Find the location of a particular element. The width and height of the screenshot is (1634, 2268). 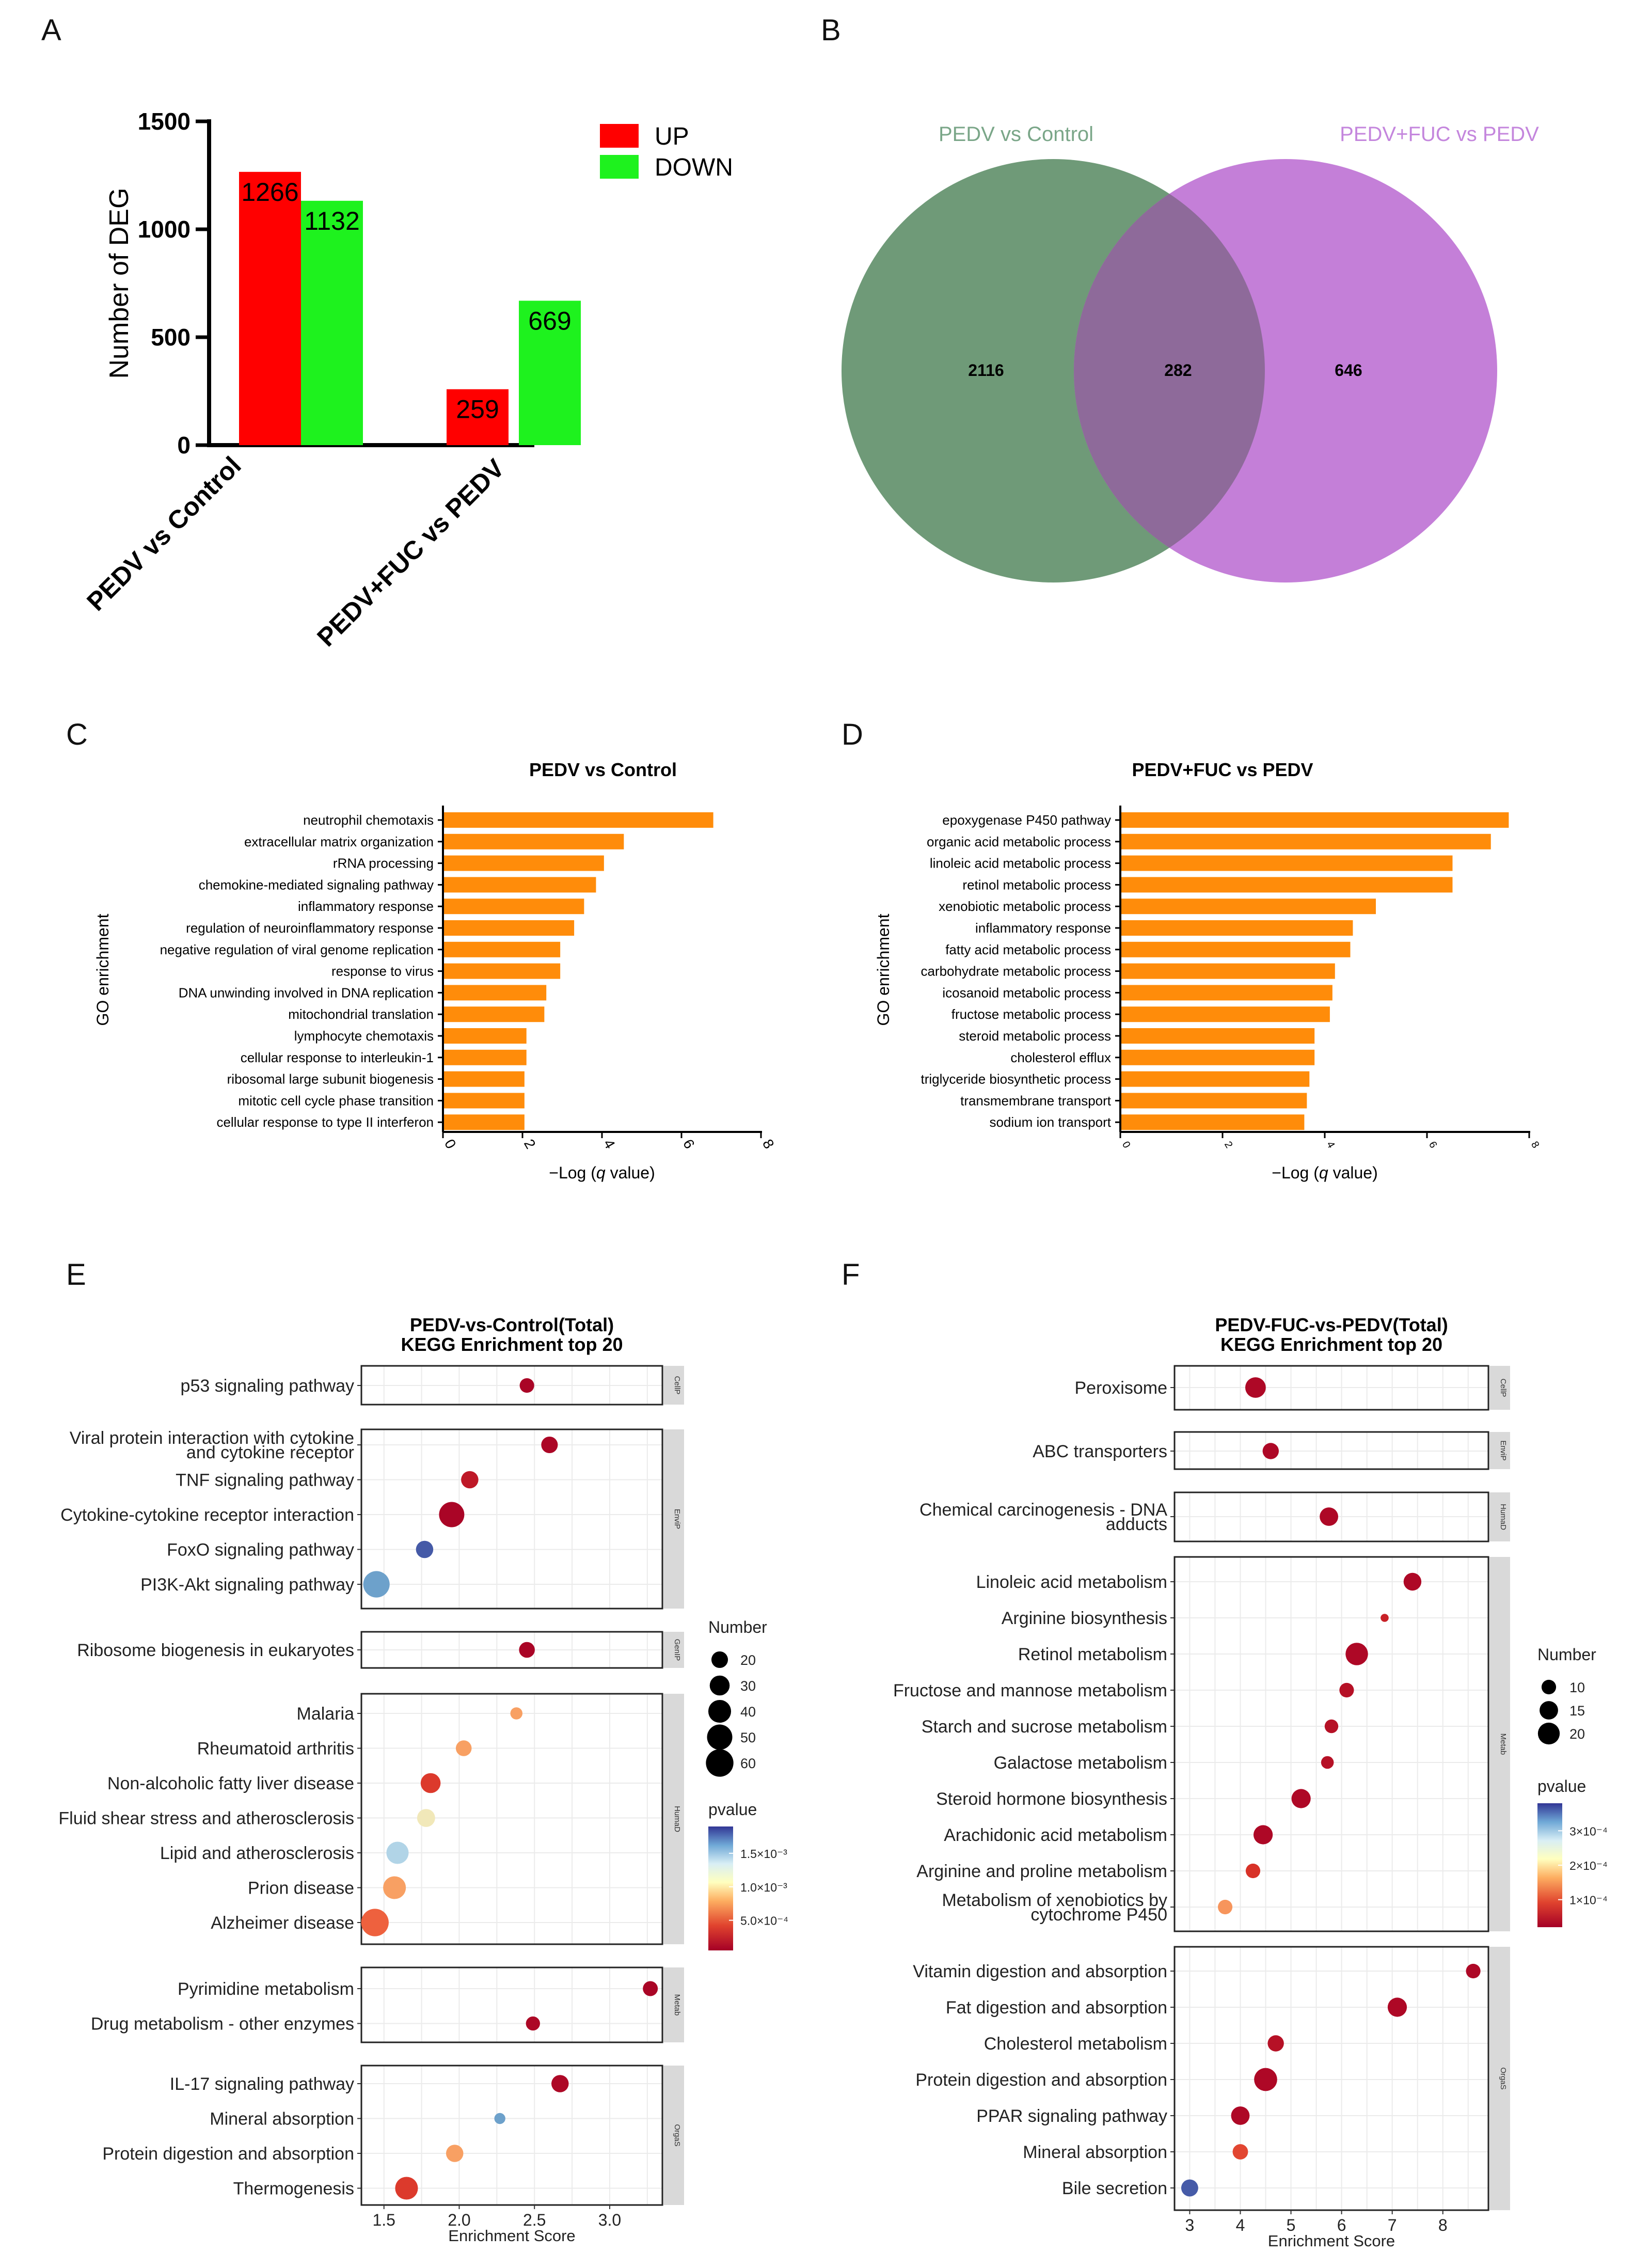

pathway-label: Ribosome biogenesis in eukaryotes is located at coordinates (216, 1651).